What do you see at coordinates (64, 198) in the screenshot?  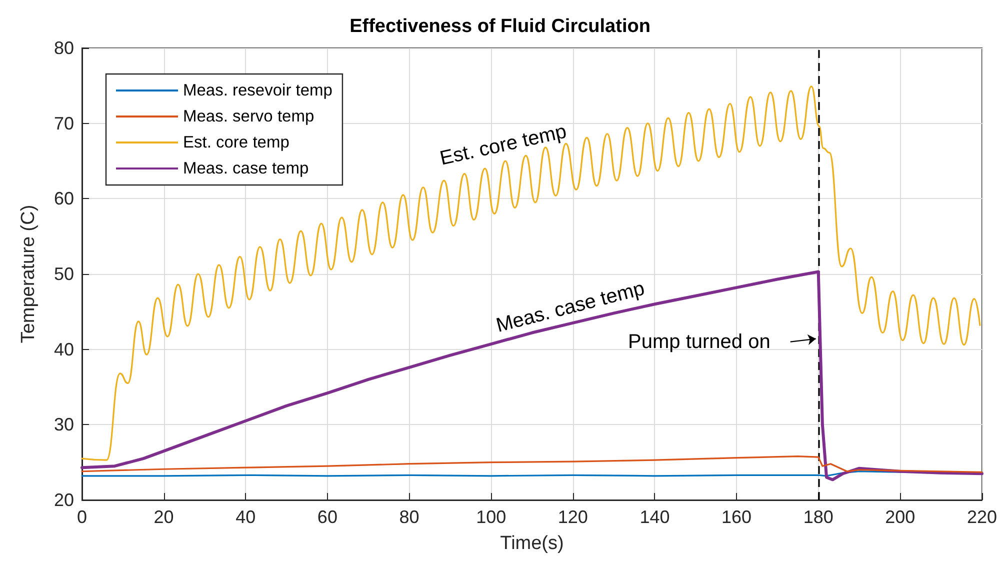 I see `y-tick-label: 60` at bounding box center [64, 198].